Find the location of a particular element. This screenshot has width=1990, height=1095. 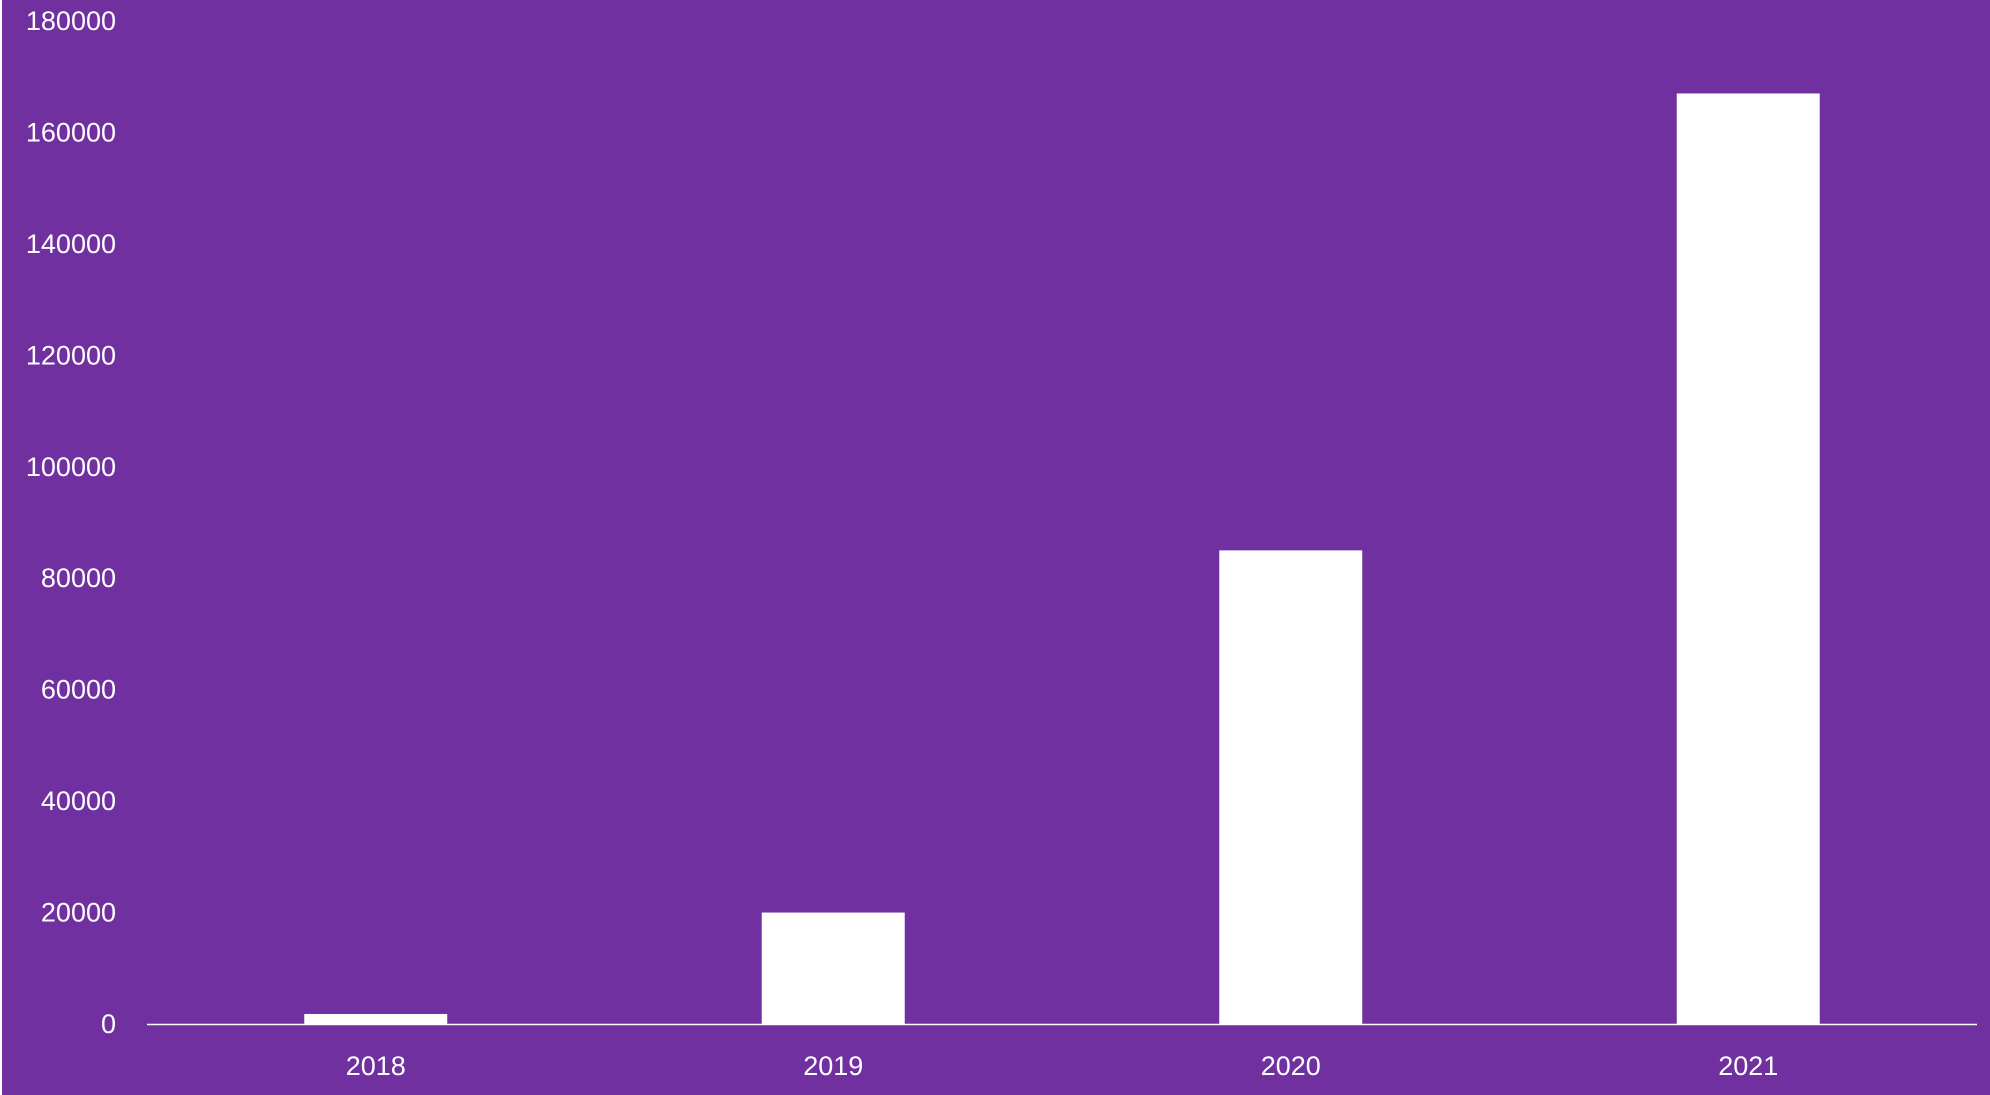

y-tick-label: 0 is located at coordinates (108, 1024).